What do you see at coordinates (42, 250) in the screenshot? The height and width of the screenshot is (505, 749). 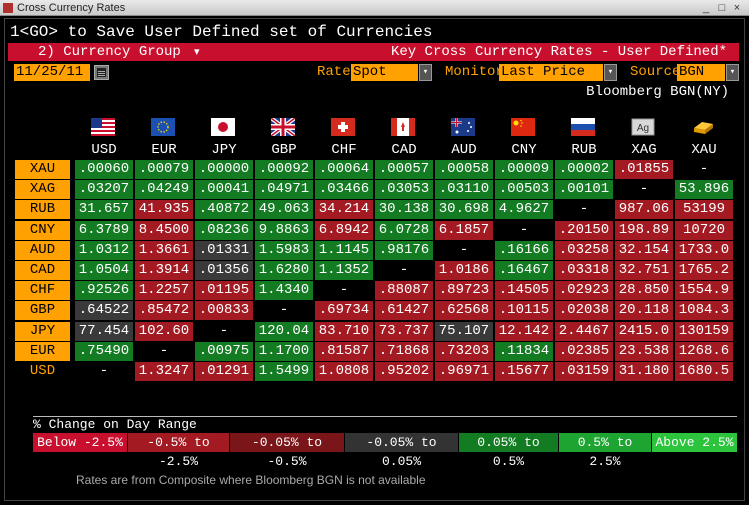 I see `row-label-aud: AUD` at bounding box center [42, 250].